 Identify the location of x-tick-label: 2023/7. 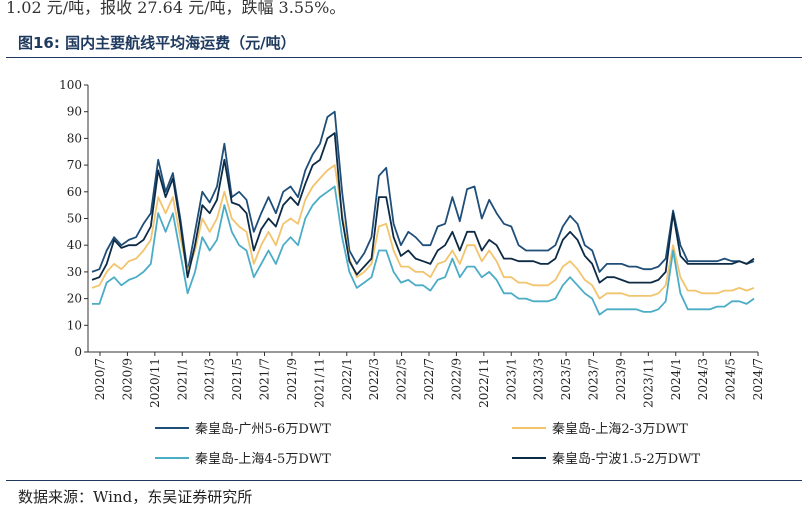
(594, 379).